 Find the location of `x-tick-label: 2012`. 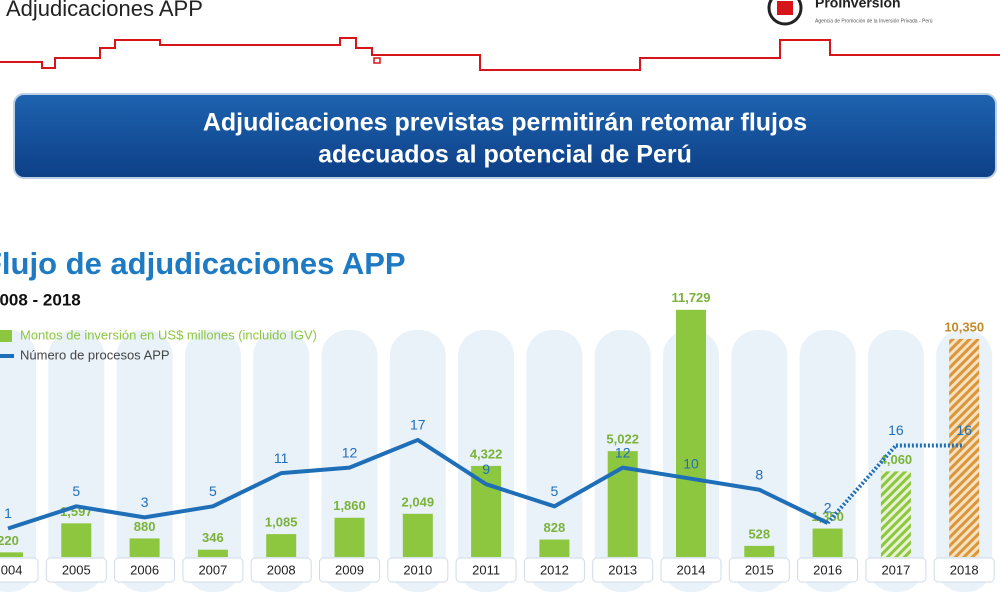

x-tick-label: 2012 is located at coordinates (554, 569).